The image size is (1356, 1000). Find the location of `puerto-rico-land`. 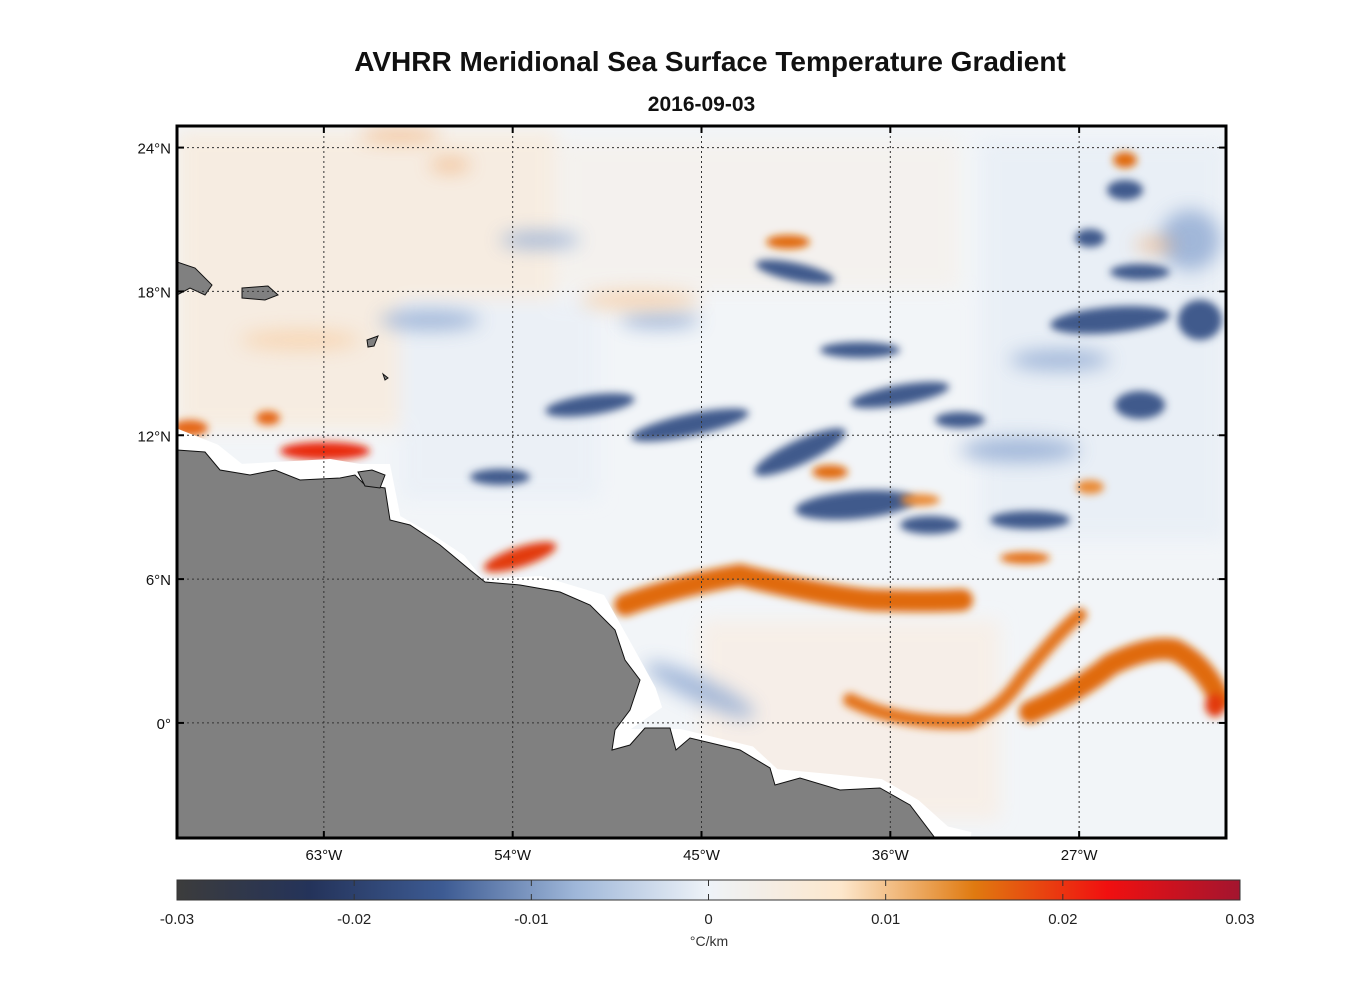

puerto-rico-land is located at coordinates (260, 293).